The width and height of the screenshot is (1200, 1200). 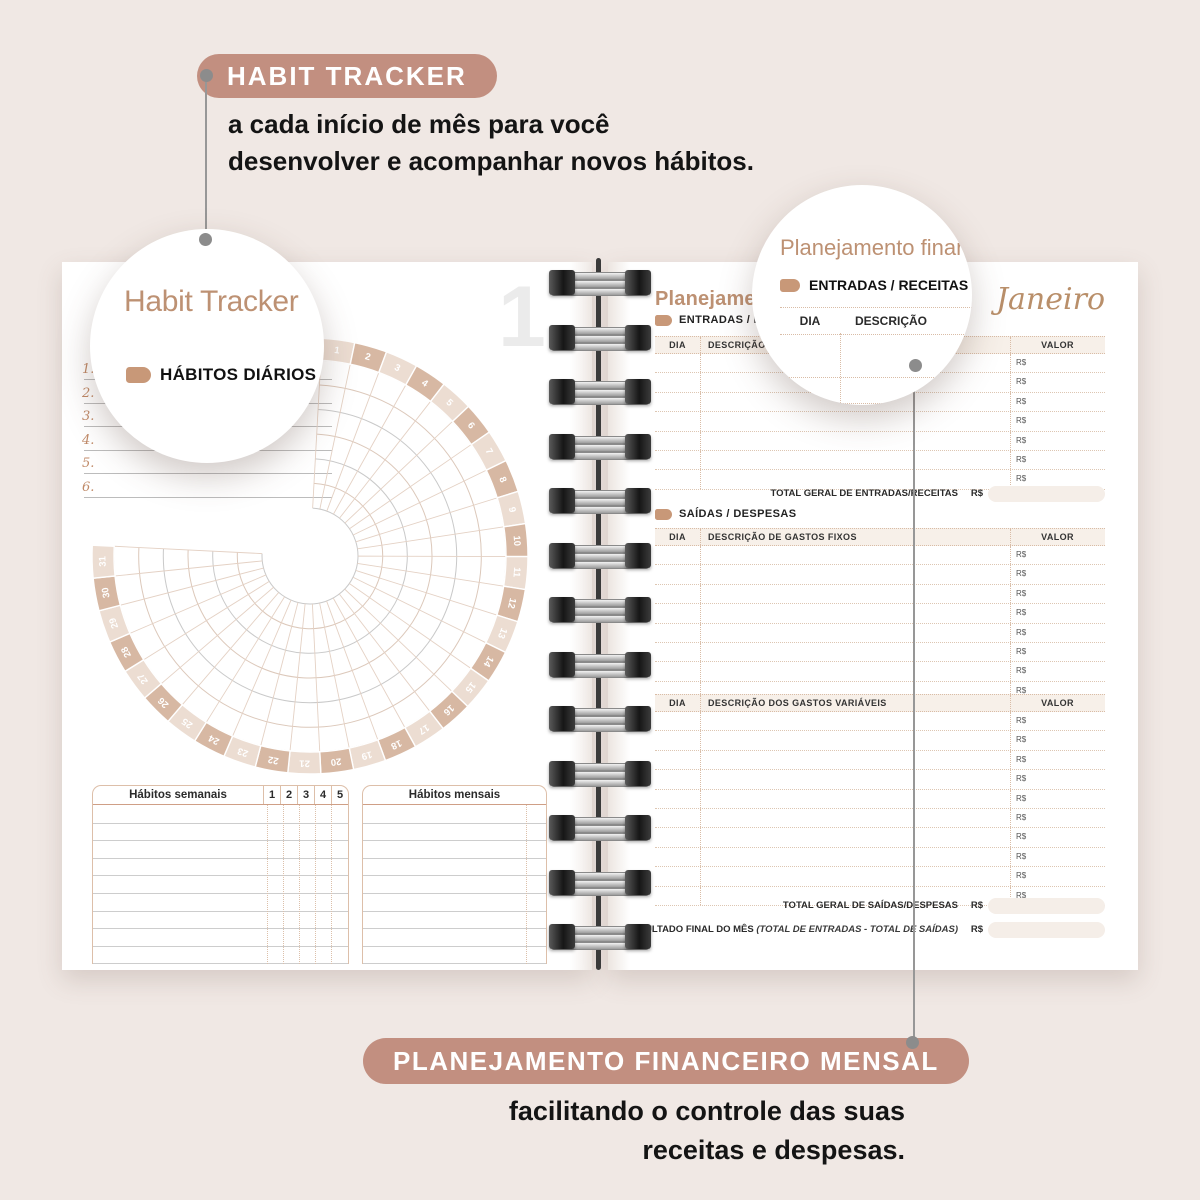 I want to click on habit-tracker-callout-label: HABIT TRACKER, so click(x=347, y=75).